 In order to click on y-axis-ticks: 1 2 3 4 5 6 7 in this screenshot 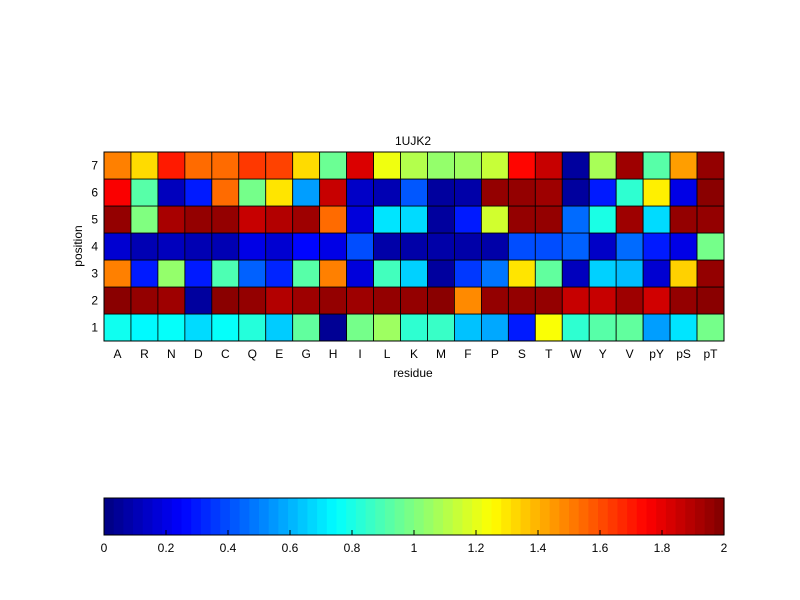, I will do `click(94, 247)`.